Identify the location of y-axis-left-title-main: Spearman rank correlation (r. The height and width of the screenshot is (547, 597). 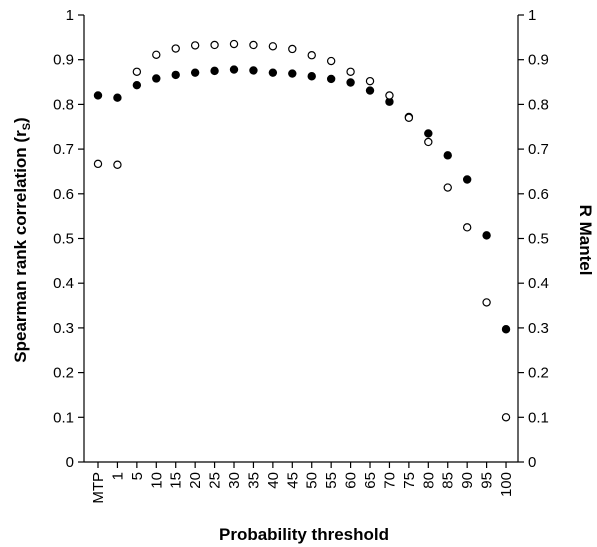
(20, 246).